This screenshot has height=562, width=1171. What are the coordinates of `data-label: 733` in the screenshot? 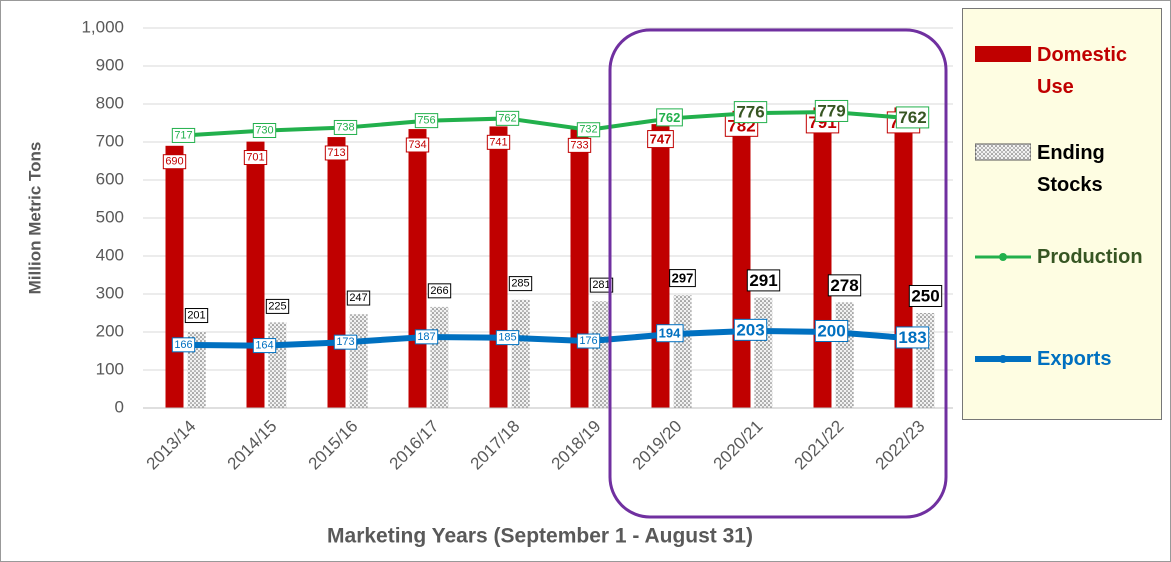 It's located at (579, 145).